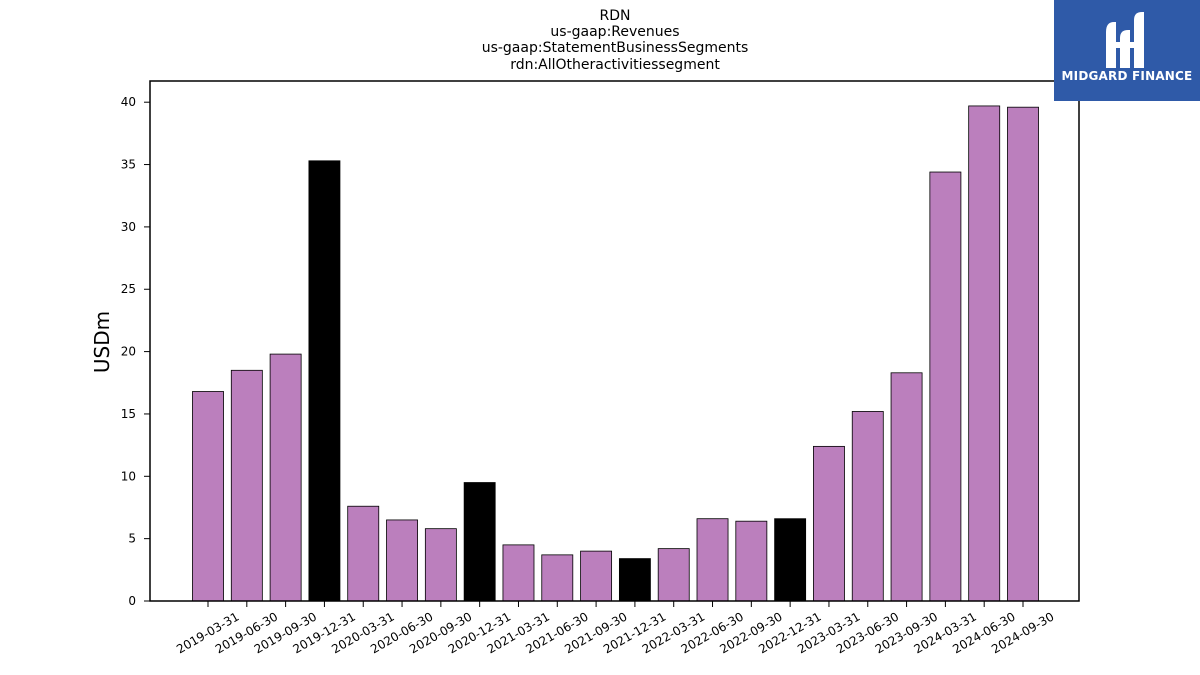  What do you see at coordinates (132, 539) in the screenshot?
I see `y-tick-label: 5` at bounding box center [132, 539].